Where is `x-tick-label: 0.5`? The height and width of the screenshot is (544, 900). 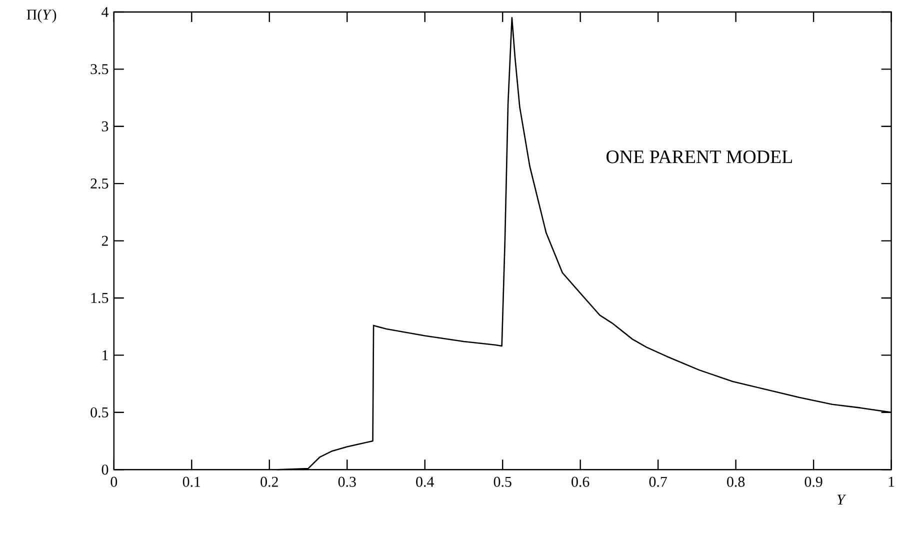 x-tick-label: 0.5 is located at coordinates (503, 482).